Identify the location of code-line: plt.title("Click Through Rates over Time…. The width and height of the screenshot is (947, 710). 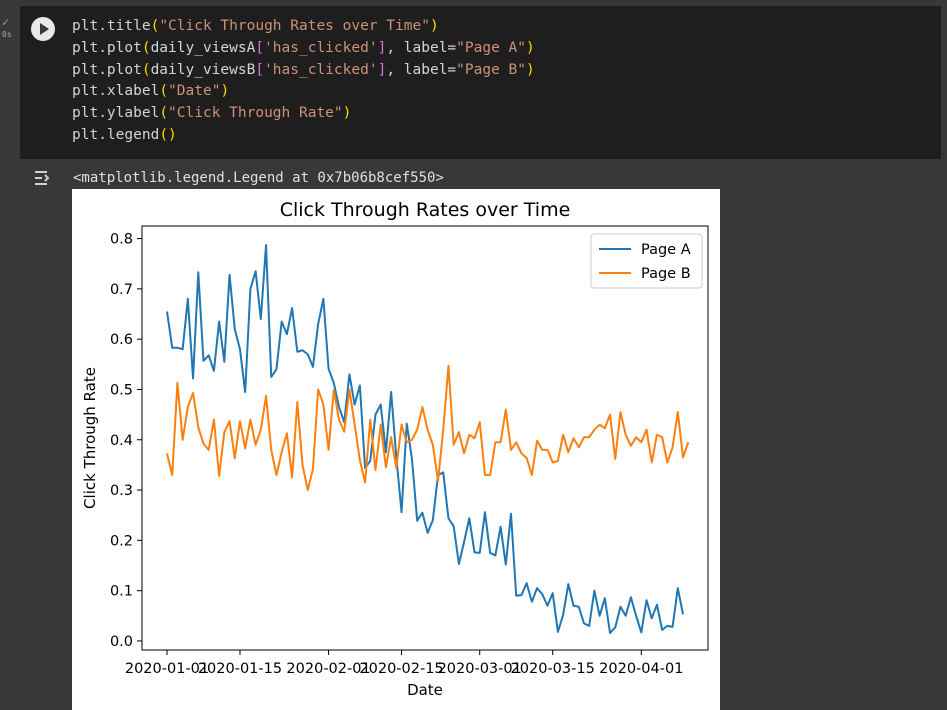
(255, 26).